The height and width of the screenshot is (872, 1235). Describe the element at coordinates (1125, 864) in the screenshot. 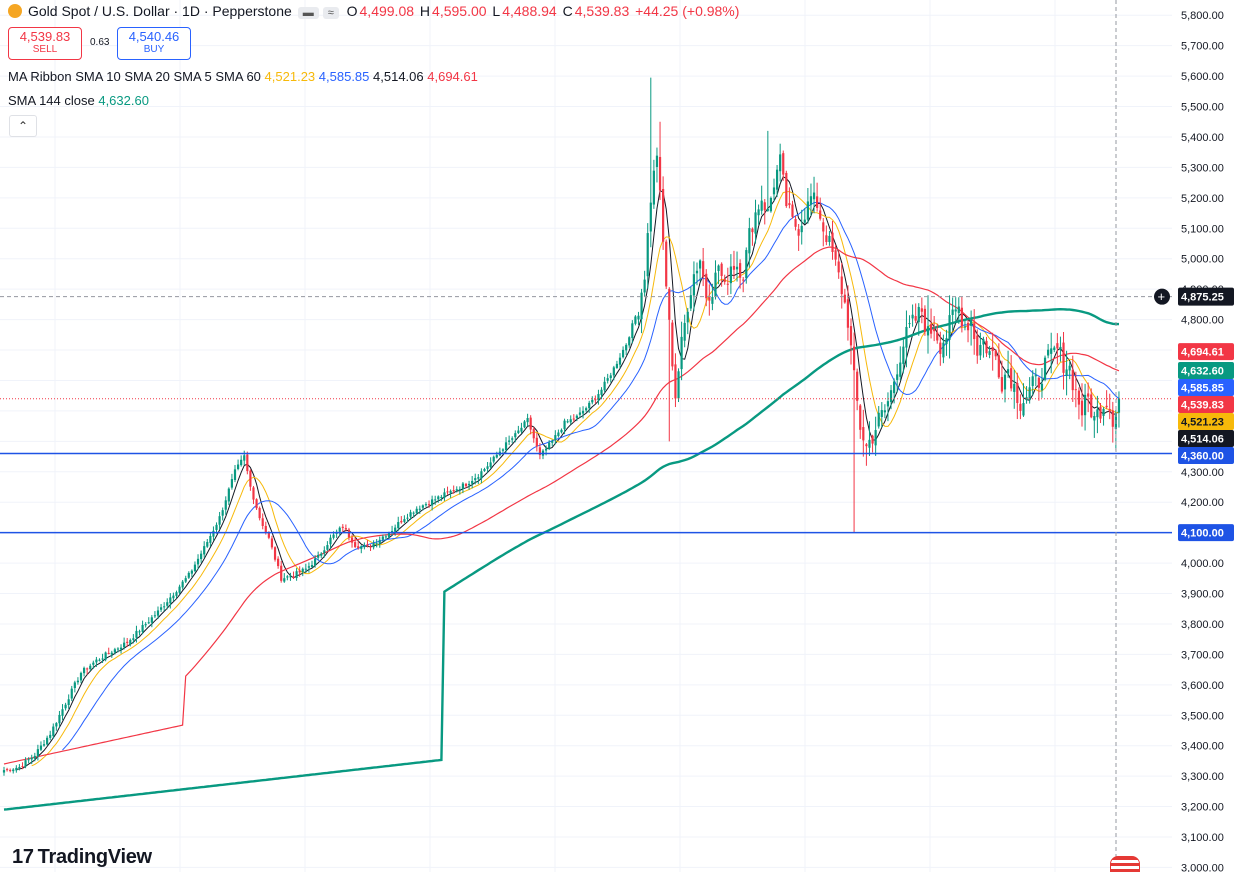

I see `us-flag-icon` at that location.